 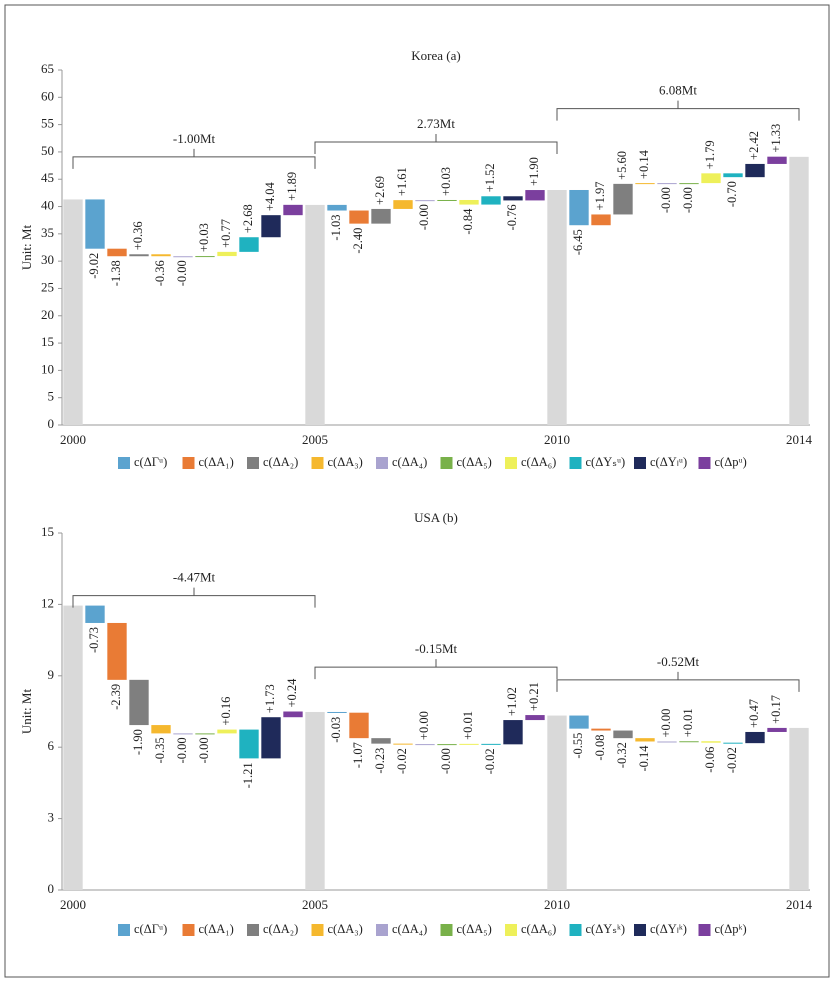 I want to click on legend-label: c(ΔYₛᵘ), so click(x=606, y=462).